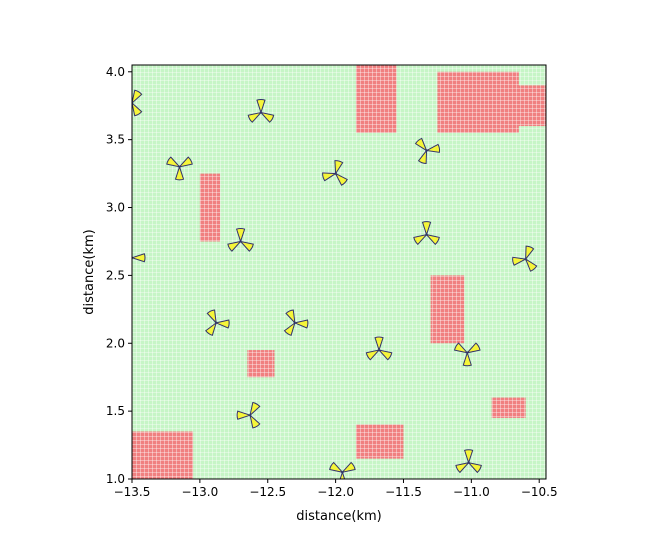  I want to click on x-tick-label: −13.5, so click(132, 492).